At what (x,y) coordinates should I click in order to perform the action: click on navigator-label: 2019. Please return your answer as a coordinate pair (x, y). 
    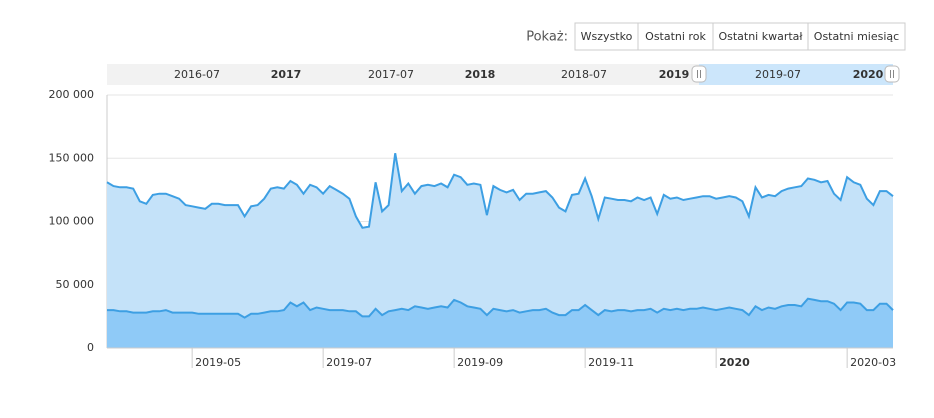
    Looking at the image, I should click on (674, 74).